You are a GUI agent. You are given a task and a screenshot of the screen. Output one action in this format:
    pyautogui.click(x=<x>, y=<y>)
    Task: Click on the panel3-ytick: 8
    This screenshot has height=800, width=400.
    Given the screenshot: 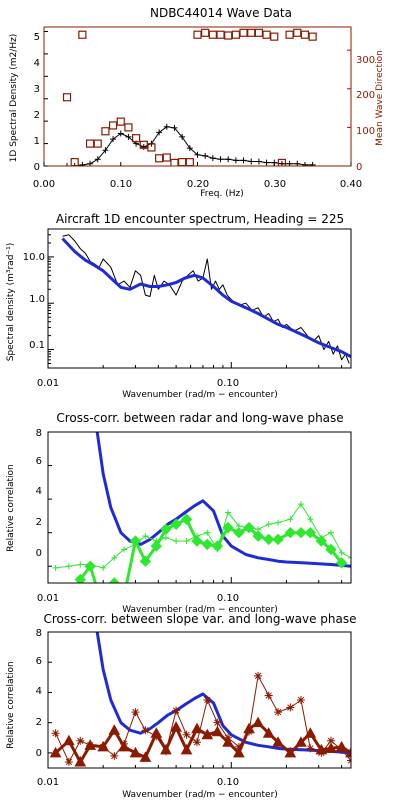 What is the action you would take?
    pyautogui.click(x=39, y=433)
    